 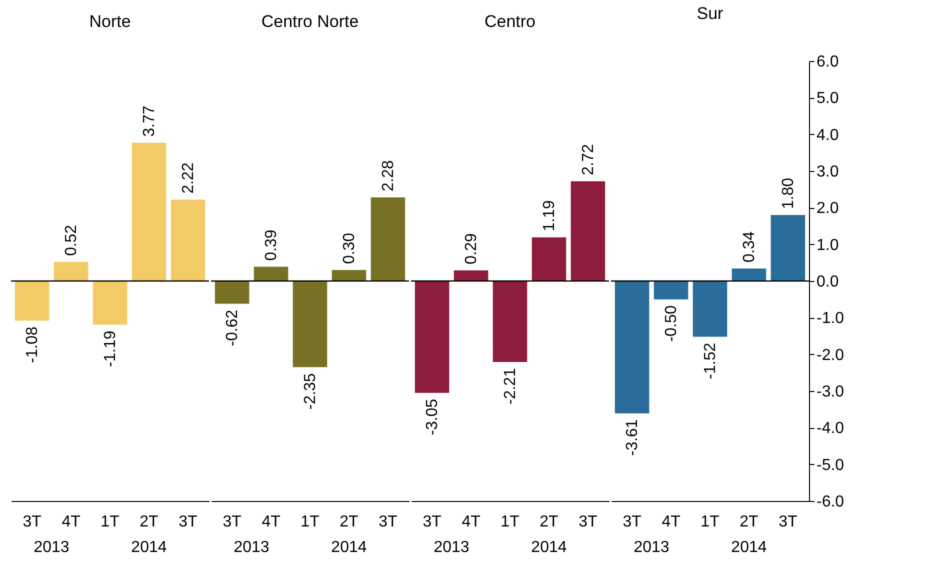 What do you see at coordinates (349, 248) in the screenshot?
I see `data-label: 0.30` at bounding box center [349, 248].